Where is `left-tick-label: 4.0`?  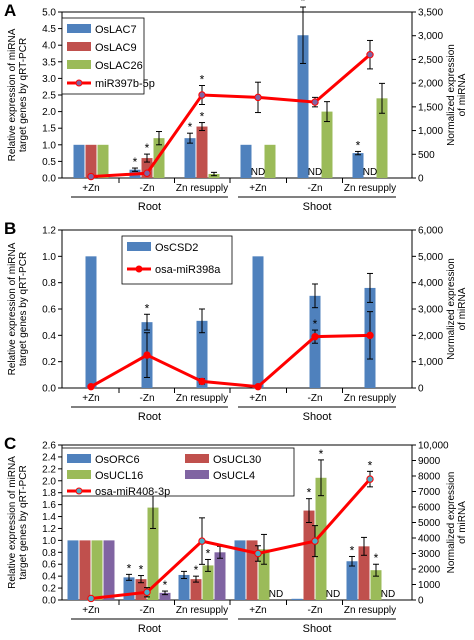
left-tick-label: 4.0 is located at coordinates (49, 46).